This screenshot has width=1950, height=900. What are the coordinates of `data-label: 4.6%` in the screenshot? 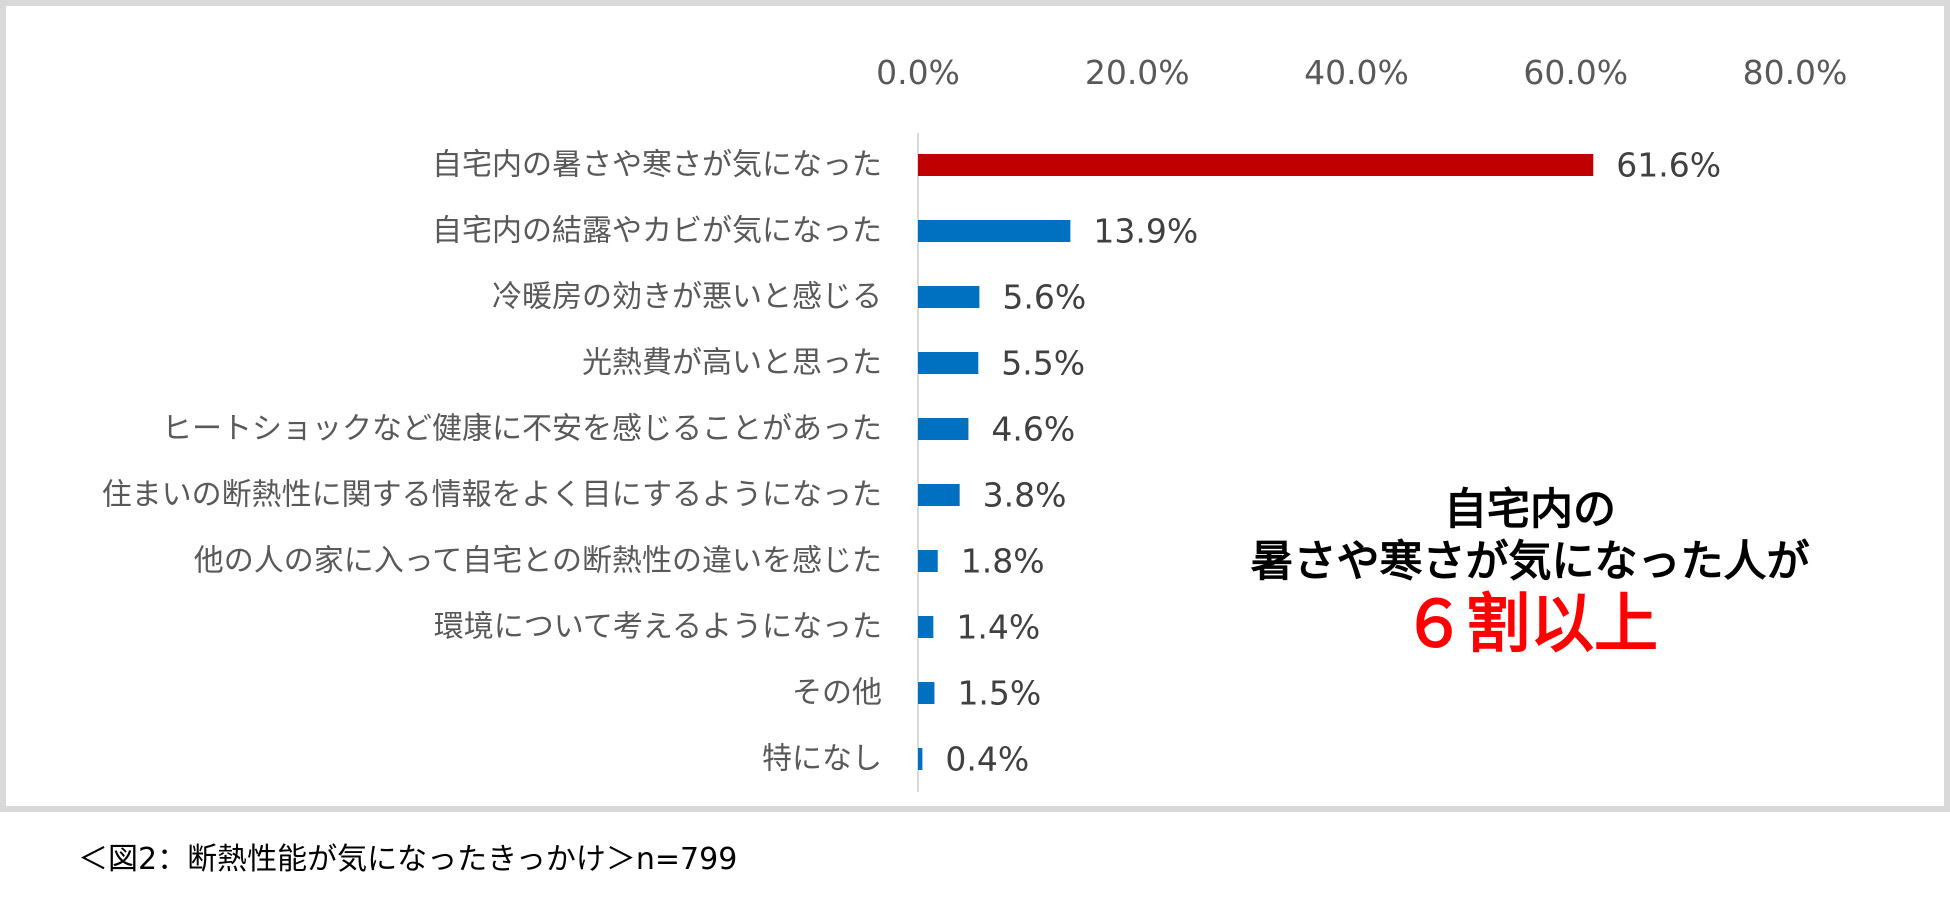 It's located at (1033, 429).